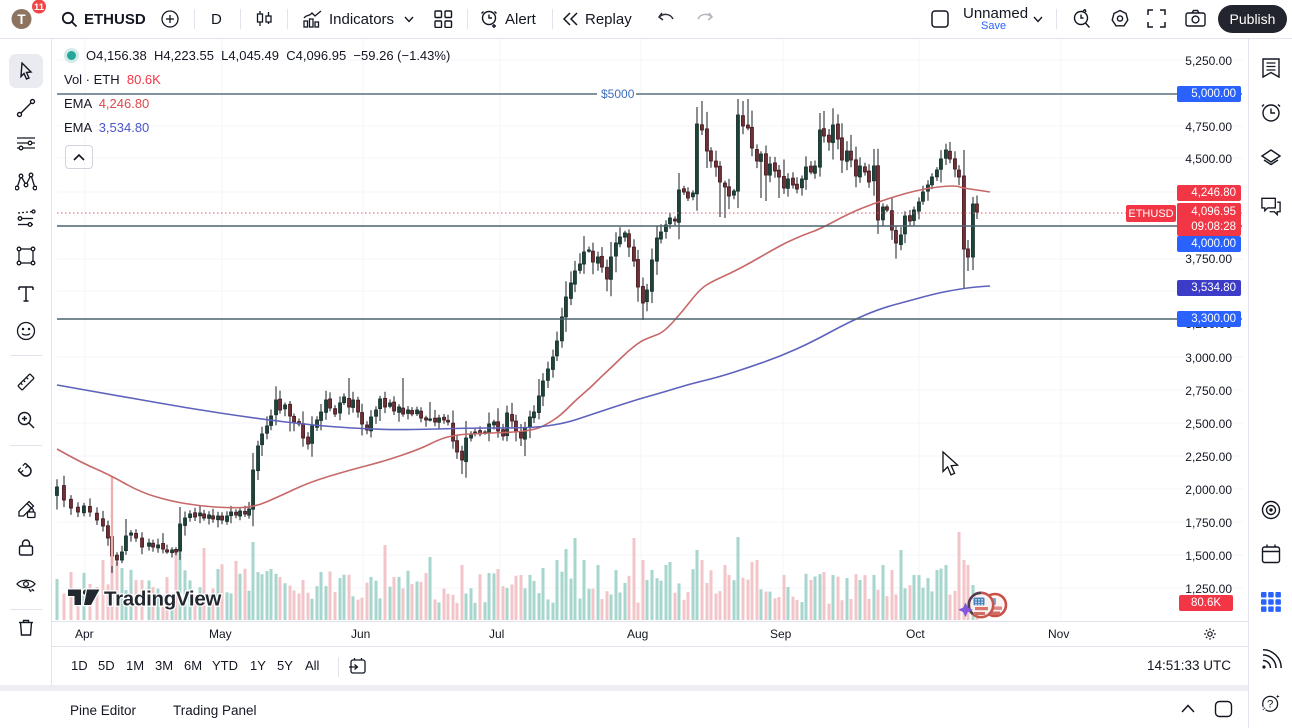 The height and width of the screenshot is (728, 1292). What do you see at coordinates (618, 94) in the screenshot?
I see `svg-text: $5000` at bounding box center [618, 94].